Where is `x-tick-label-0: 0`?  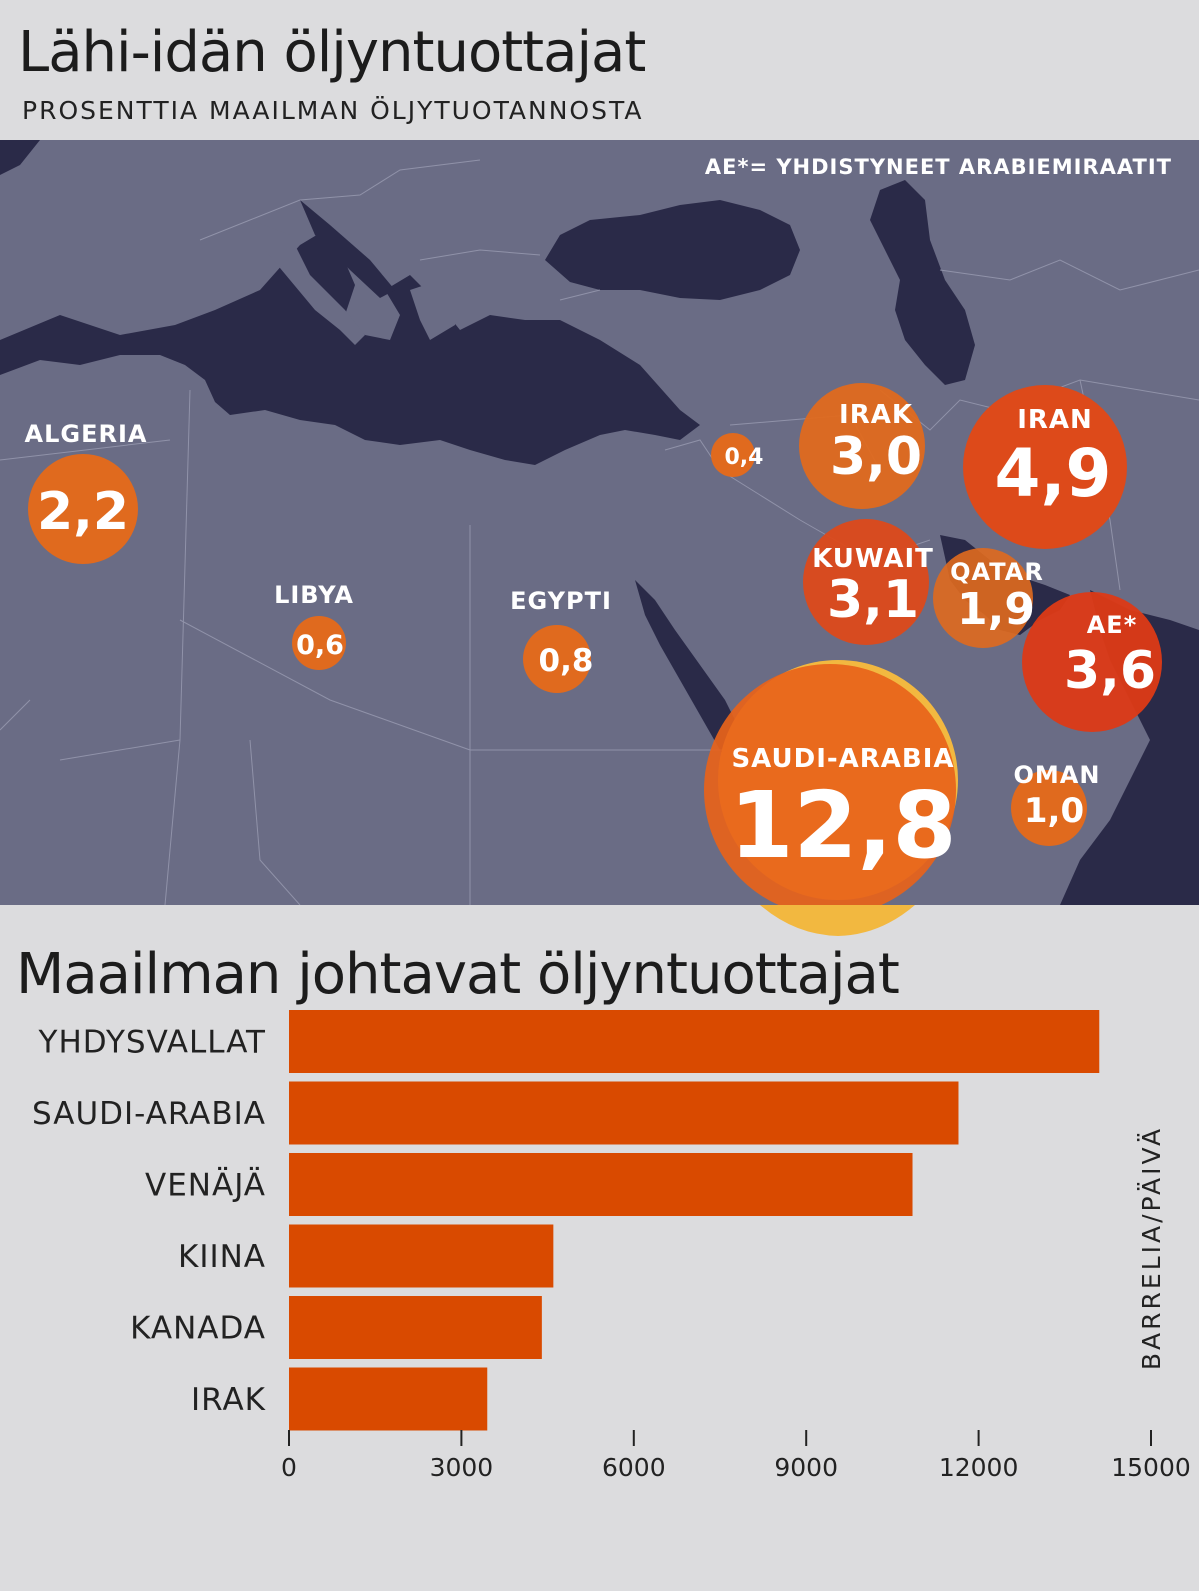 x-tick-label-0: 0 is located at coordinates (289, 1467).